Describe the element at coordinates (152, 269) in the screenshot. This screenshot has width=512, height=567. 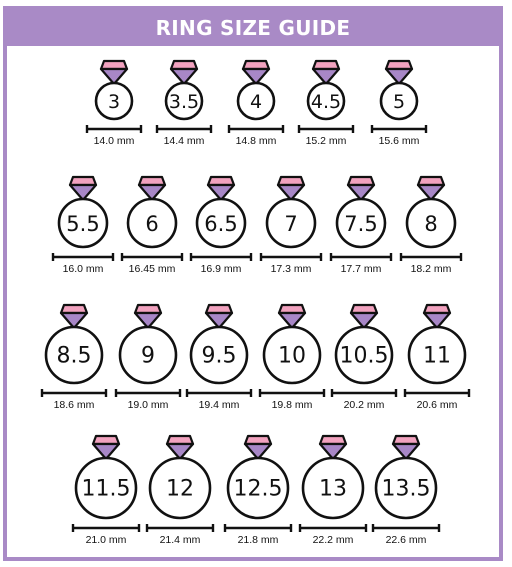
I see `diameter-mm-label: 16.45 mm` at that location.